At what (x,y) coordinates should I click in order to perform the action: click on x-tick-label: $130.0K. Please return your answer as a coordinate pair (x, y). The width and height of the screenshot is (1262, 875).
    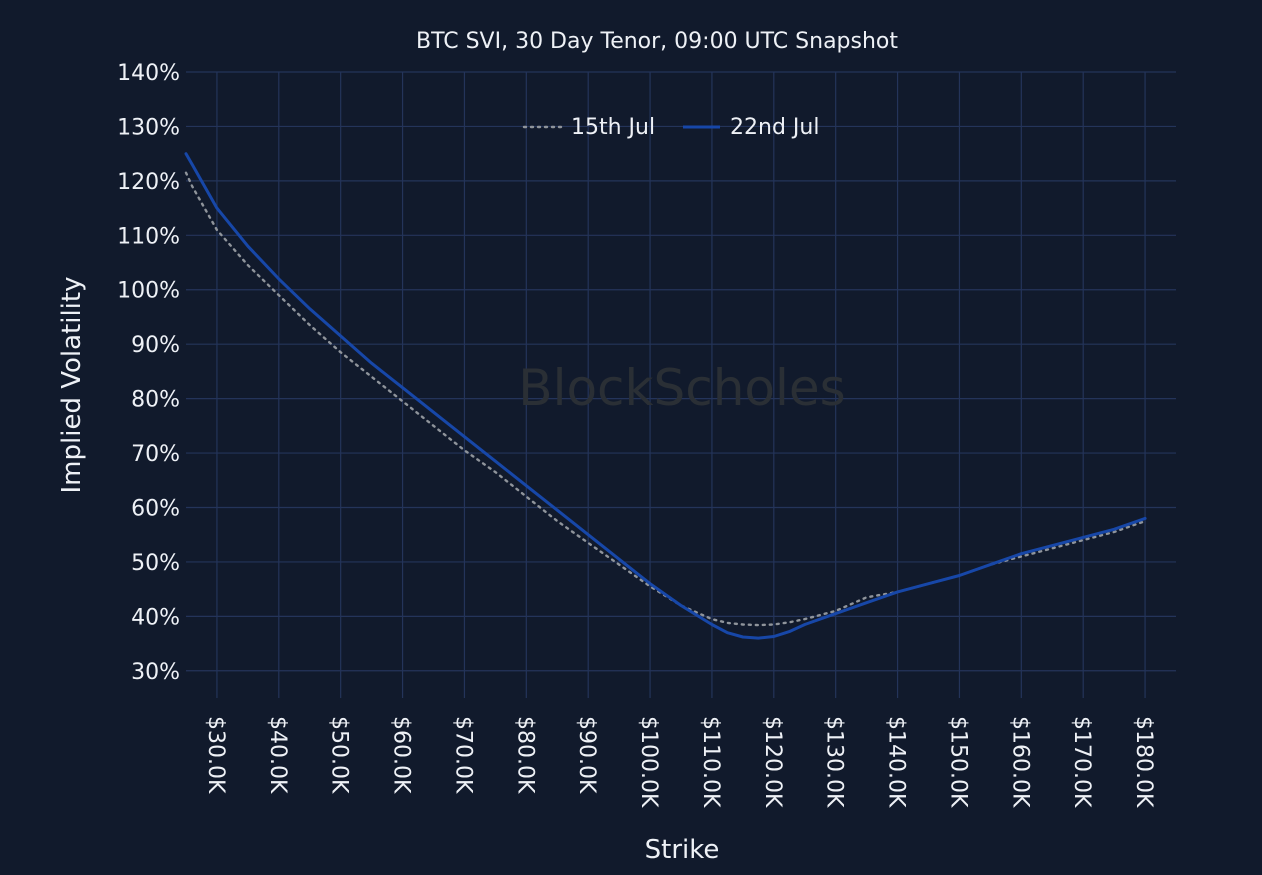
    Looking at the image, I should click on (834, 762).